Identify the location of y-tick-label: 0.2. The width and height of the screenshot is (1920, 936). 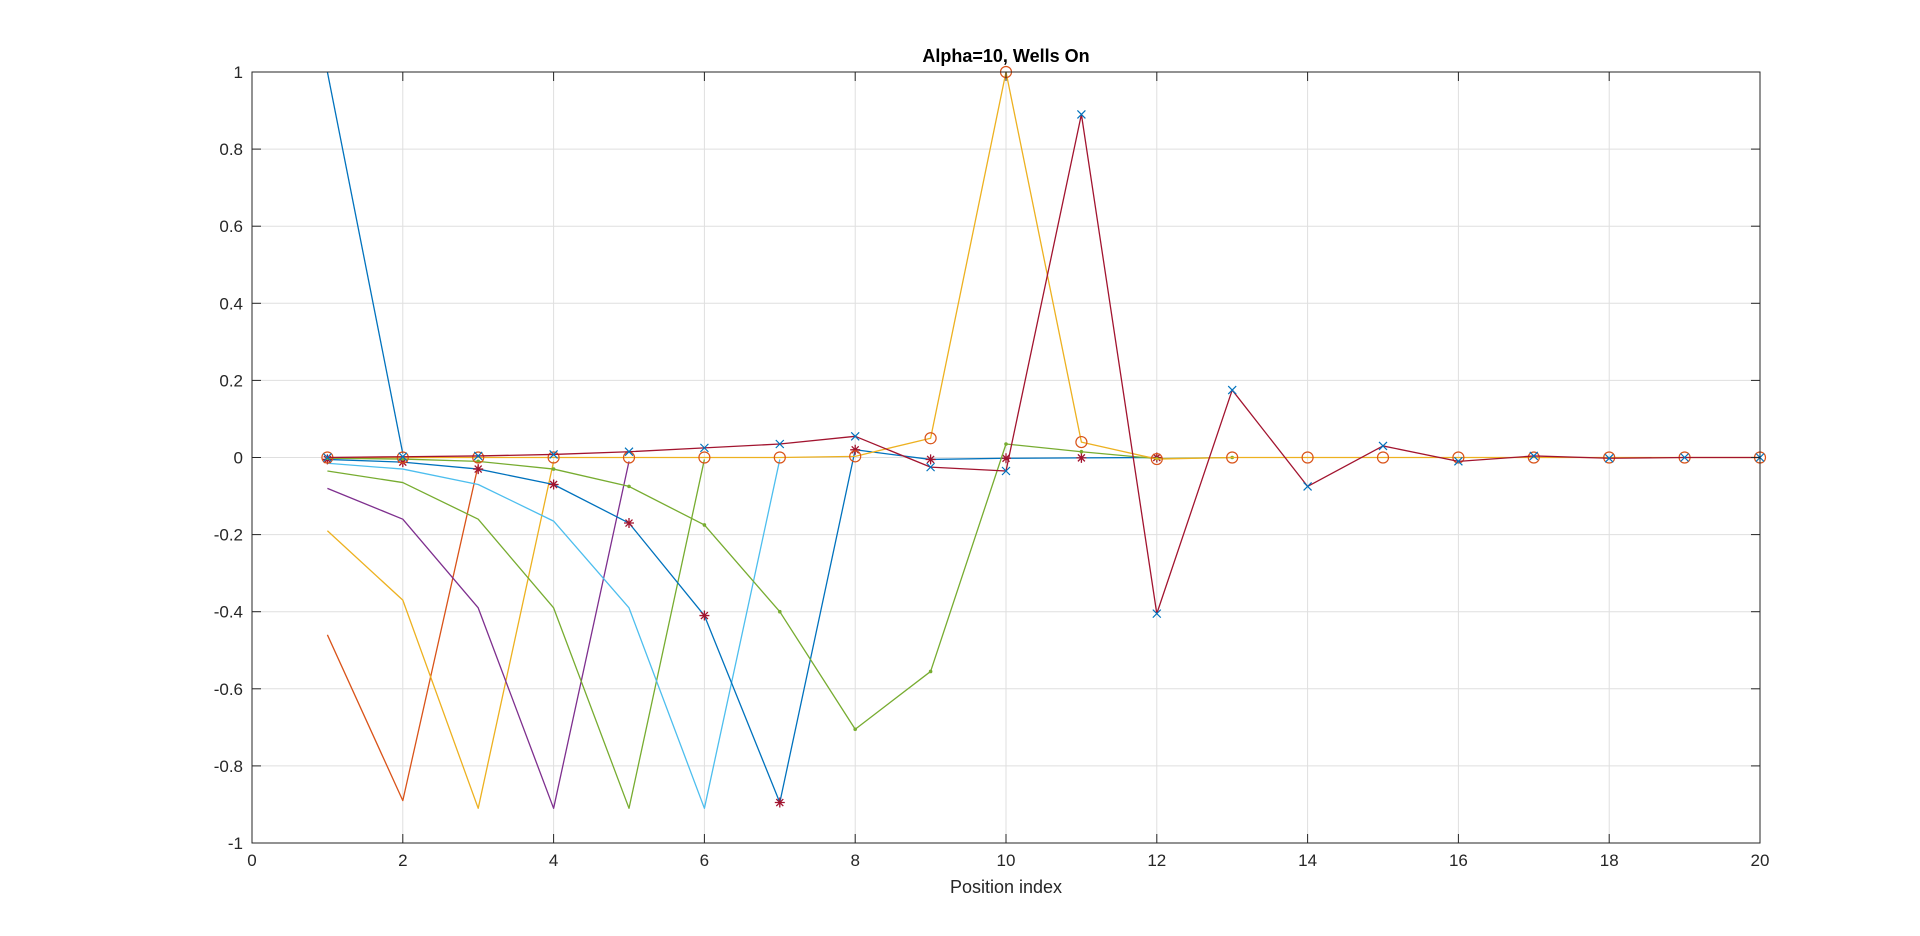
(231, 380).